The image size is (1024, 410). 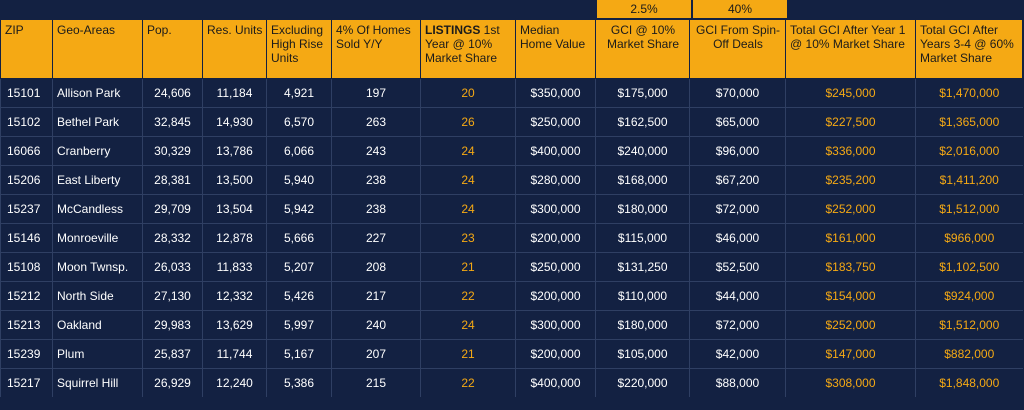 I want to click on total-year1-cell: $154,000, so click(x=850, y=296).